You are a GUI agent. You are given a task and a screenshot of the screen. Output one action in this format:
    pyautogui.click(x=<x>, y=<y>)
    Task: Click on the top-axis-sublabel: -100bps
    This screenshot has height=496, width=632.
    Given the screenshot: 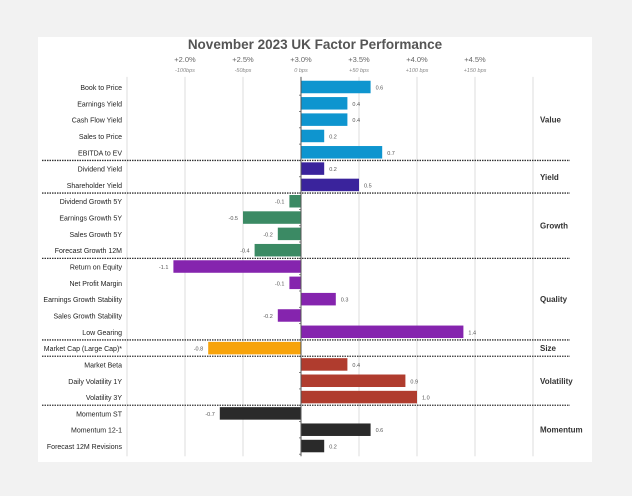 What is the action you would take?
    pyautogui.click(x=185, y=71)
    